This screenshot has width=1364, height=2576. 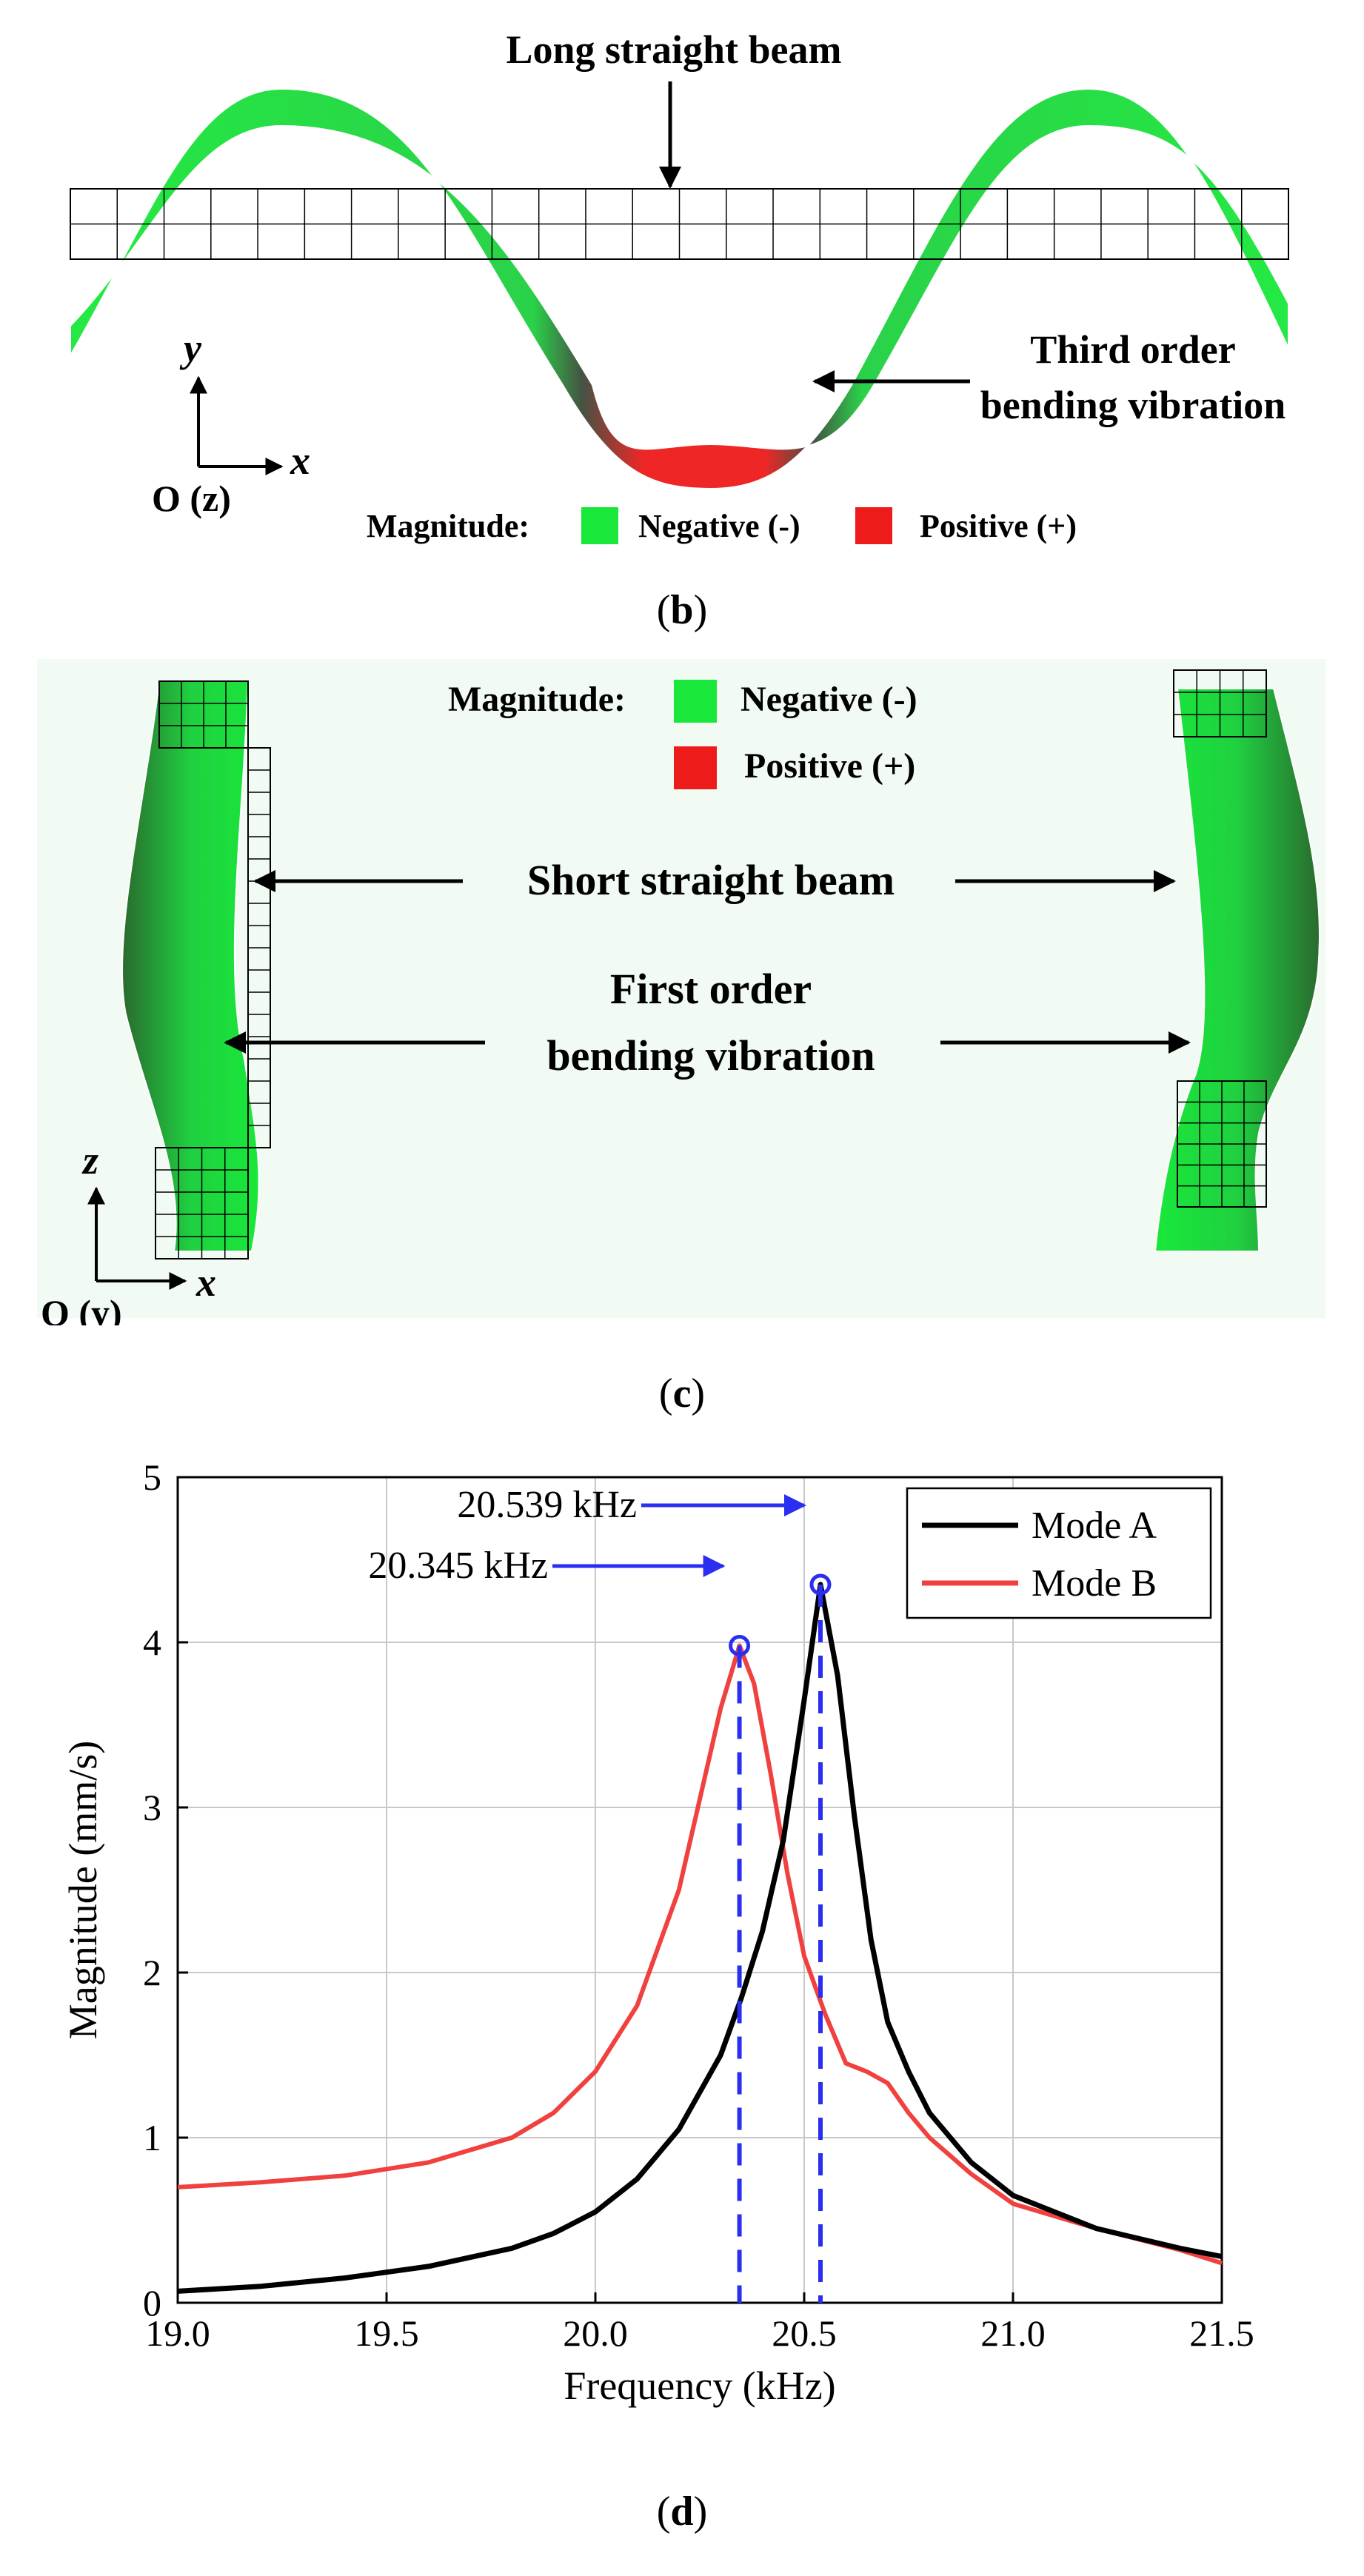 What do you see at coordinates (679, 224) in the screenshot?
I see `long-beam-grid` at bounding box center [679, 224].